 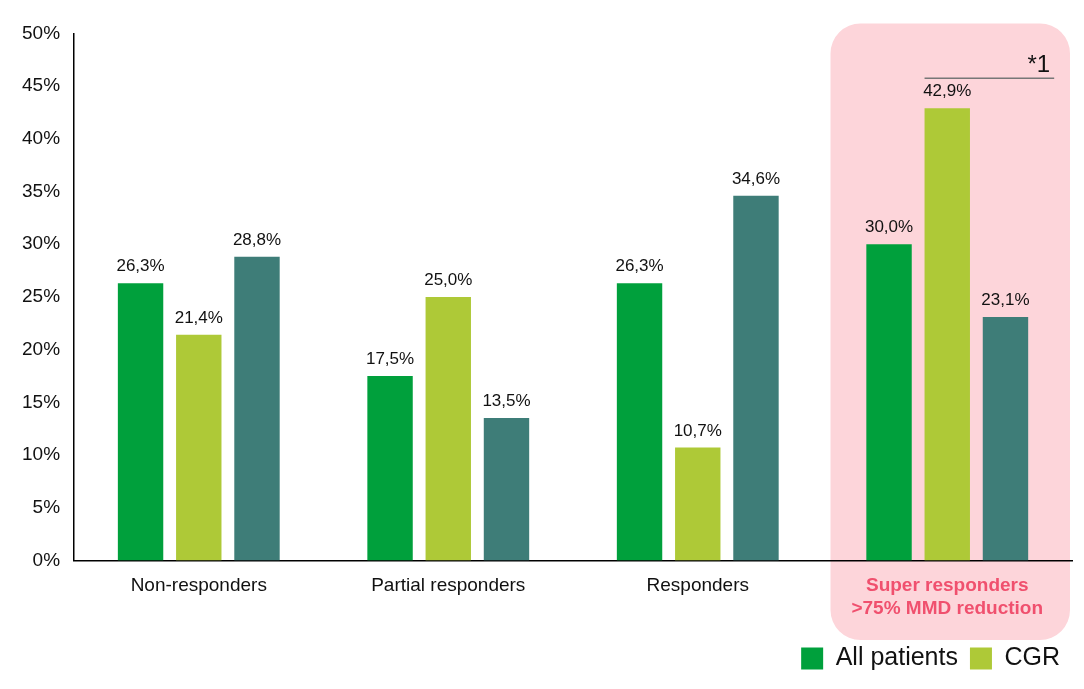 I want to click on annotation: *1, so click(x=1039, y=63).